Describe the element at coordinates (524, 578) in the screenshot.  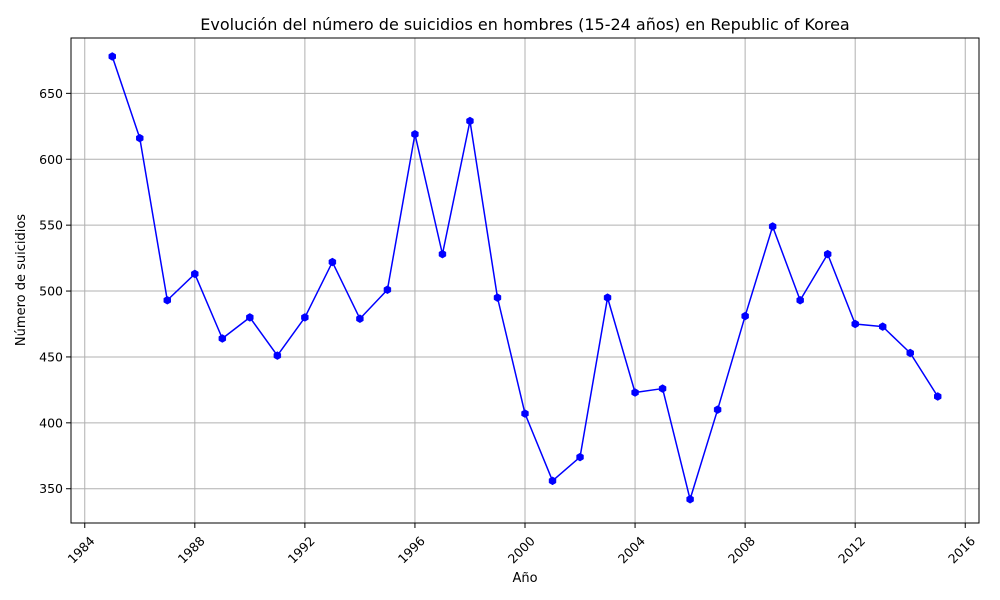
I see `x-axis-label: Año` at that location.